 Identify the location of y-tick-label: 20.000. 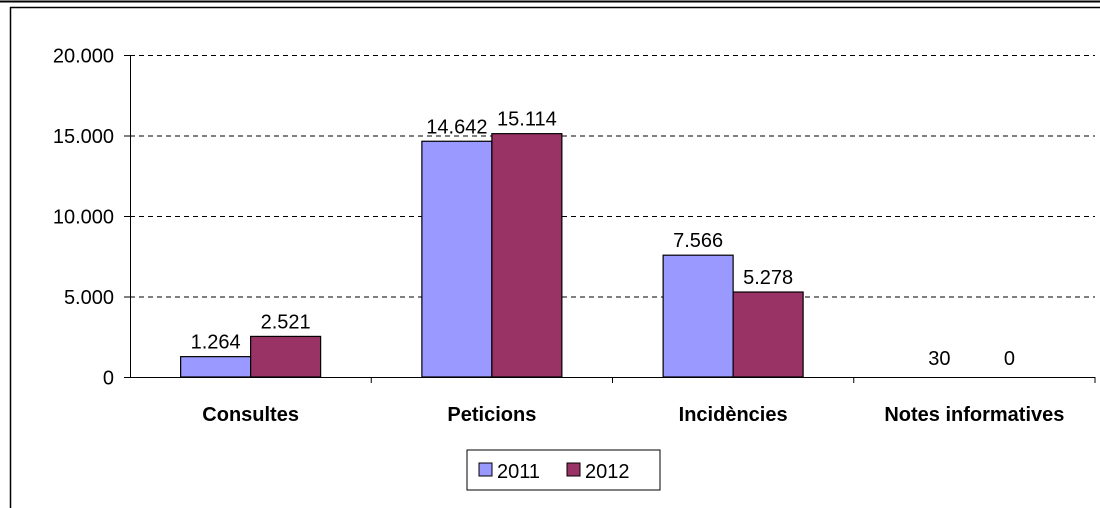
(83, 57).